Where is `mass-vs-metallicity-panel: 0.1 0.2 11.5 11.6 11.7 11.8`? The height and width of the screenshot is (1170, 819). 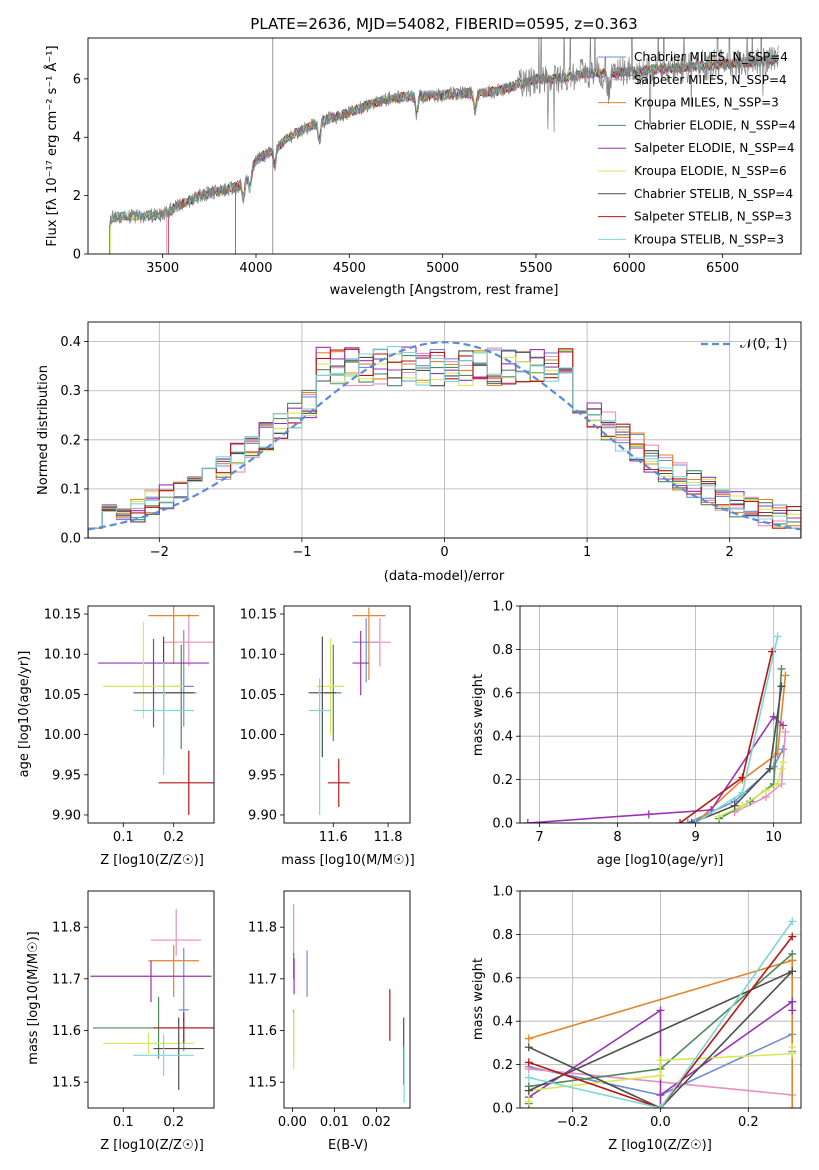 mass-vs-metallicity-panel: 0.1 0.2 11.5 11.6 11.7 11.8 is located at coordinates (133, 1010).